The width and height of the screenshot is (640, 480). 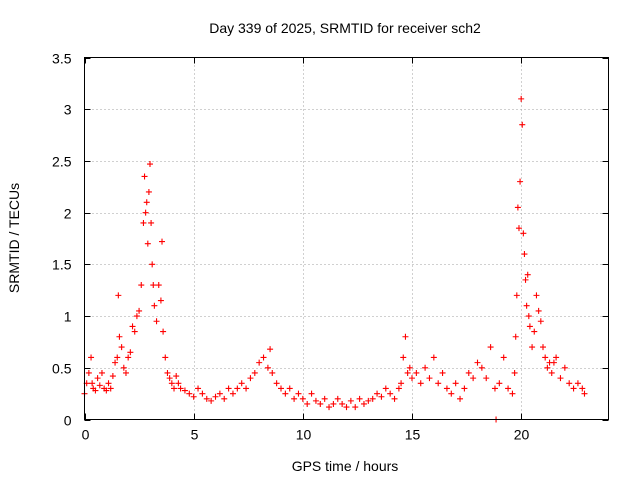 What do you see at coordinates (195, 435) in the screenshot?
I see `x-tick-label: 5` at bounding box center [195, 435].